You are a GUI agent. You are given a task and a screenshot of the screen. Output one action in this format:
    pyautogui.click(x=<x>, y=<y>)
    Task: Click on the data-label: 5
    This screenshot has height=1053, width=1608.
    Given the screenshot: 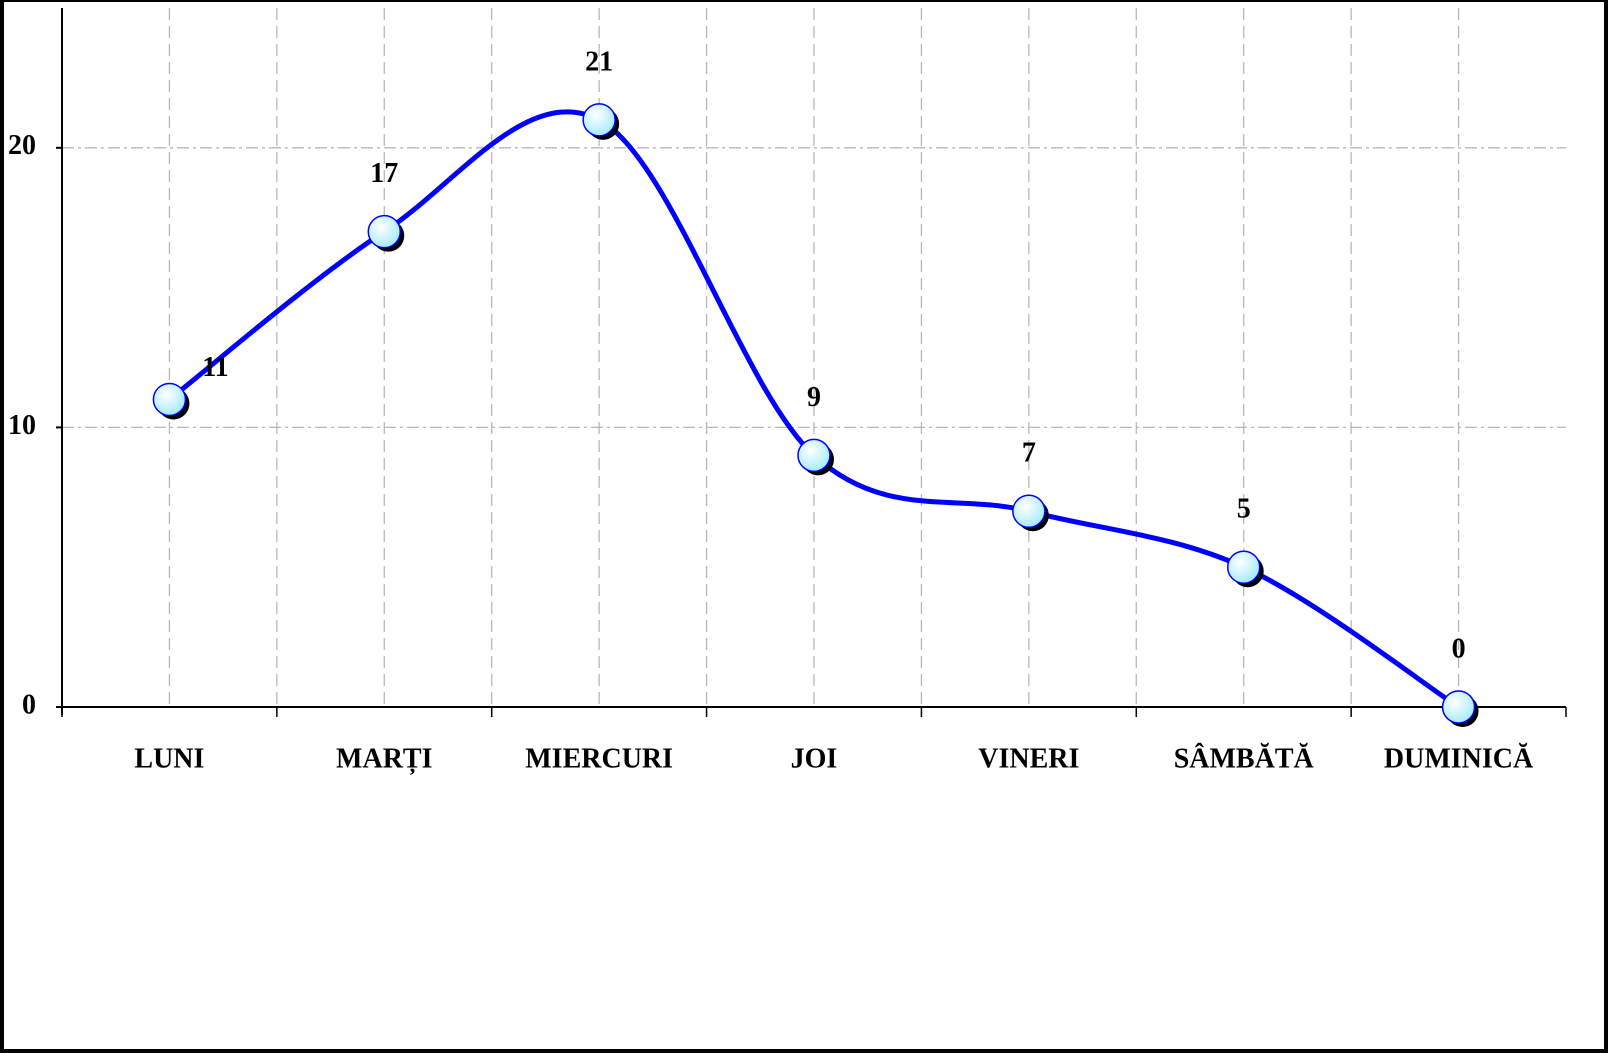 What is the action you would take?
    pyautogui.click(x=1244, y=509)
    